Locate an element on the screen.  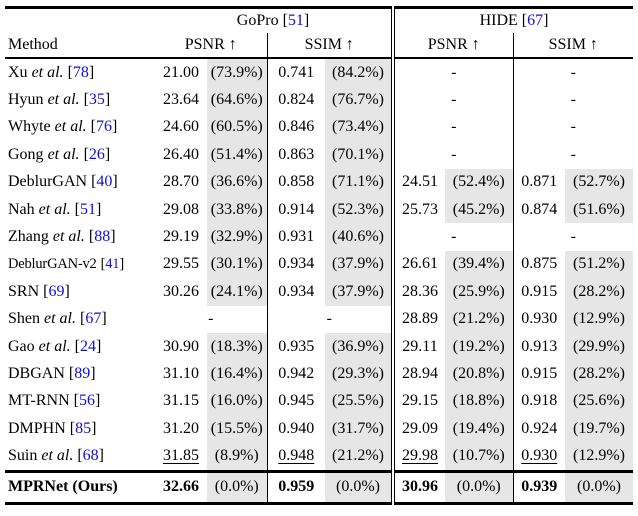
citation-ref: 78 is located at coordinates (80, 72).